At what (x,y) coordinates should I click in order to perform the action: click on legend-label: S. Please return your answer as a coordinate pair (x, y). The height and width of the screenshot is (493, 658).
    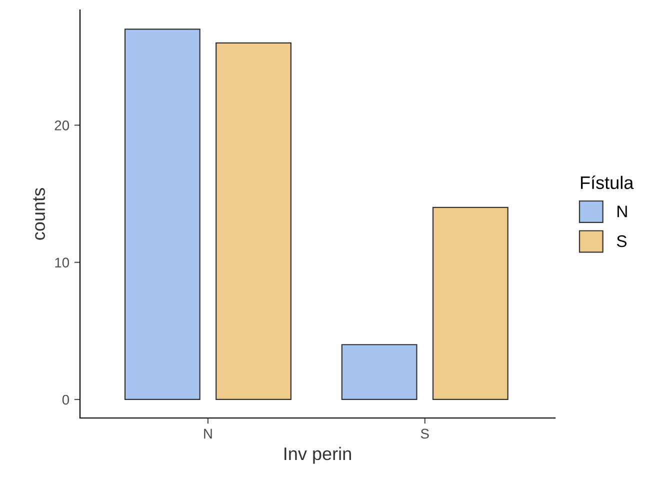
    Looking at the image, I should click on (621, 241).